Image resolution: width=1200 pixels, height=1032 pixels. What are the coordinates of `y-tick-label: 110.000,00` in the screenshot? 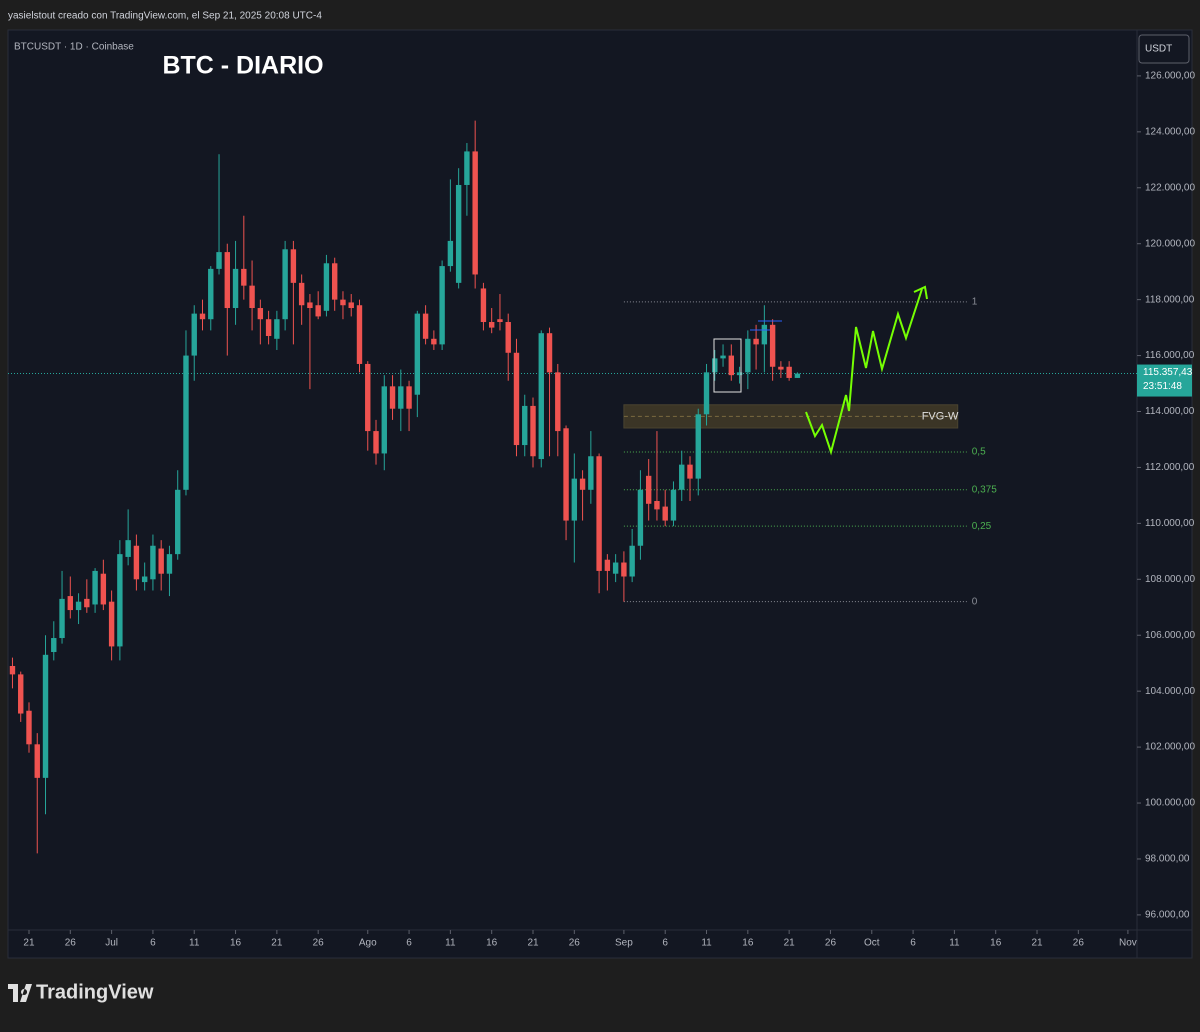 It's located at (1170, 523).